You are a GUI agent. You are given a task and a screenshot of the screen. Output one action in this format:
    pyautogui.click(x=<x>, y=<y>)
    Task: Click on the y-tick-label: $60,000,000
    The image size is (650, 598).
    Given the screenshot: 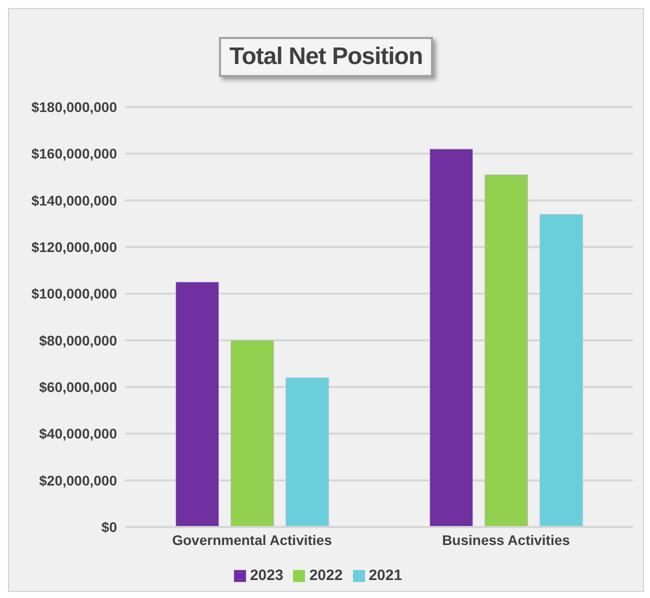 What is the action you would take?
    pyautogui.click(x=78, y=386)
    